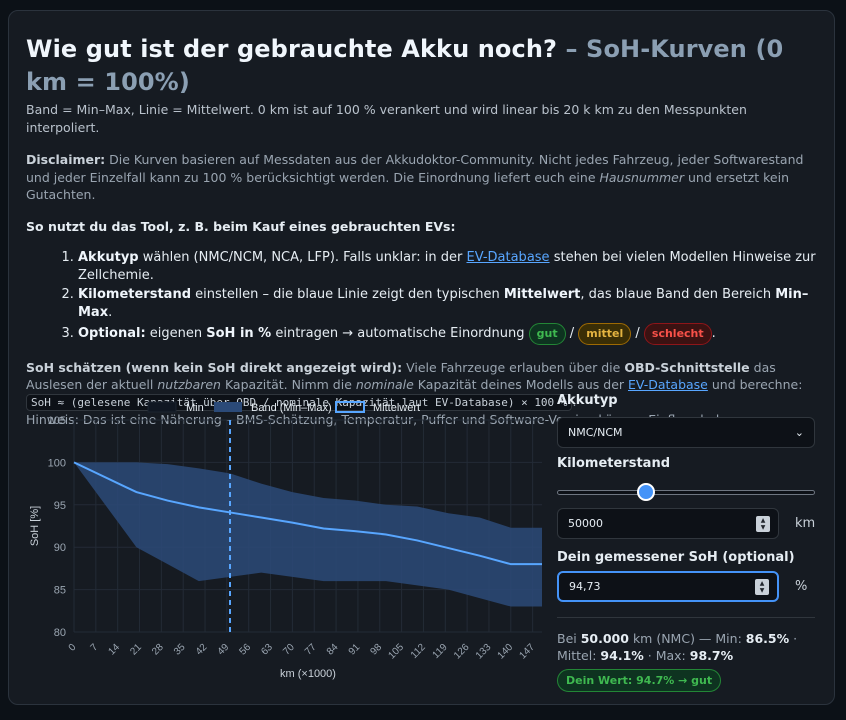  I want to click on akkutyp-label: Akkutyp, so click(587, 400).